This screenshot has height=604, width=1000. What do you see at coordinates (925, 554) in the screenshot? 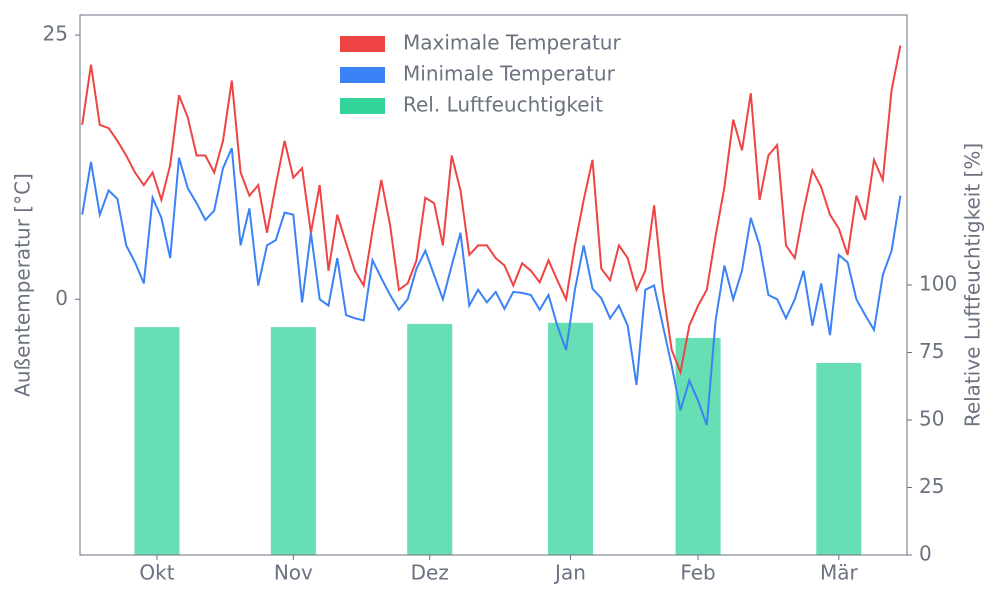
I see `y2-tick-label: 0` at bounding box center [925, 554].